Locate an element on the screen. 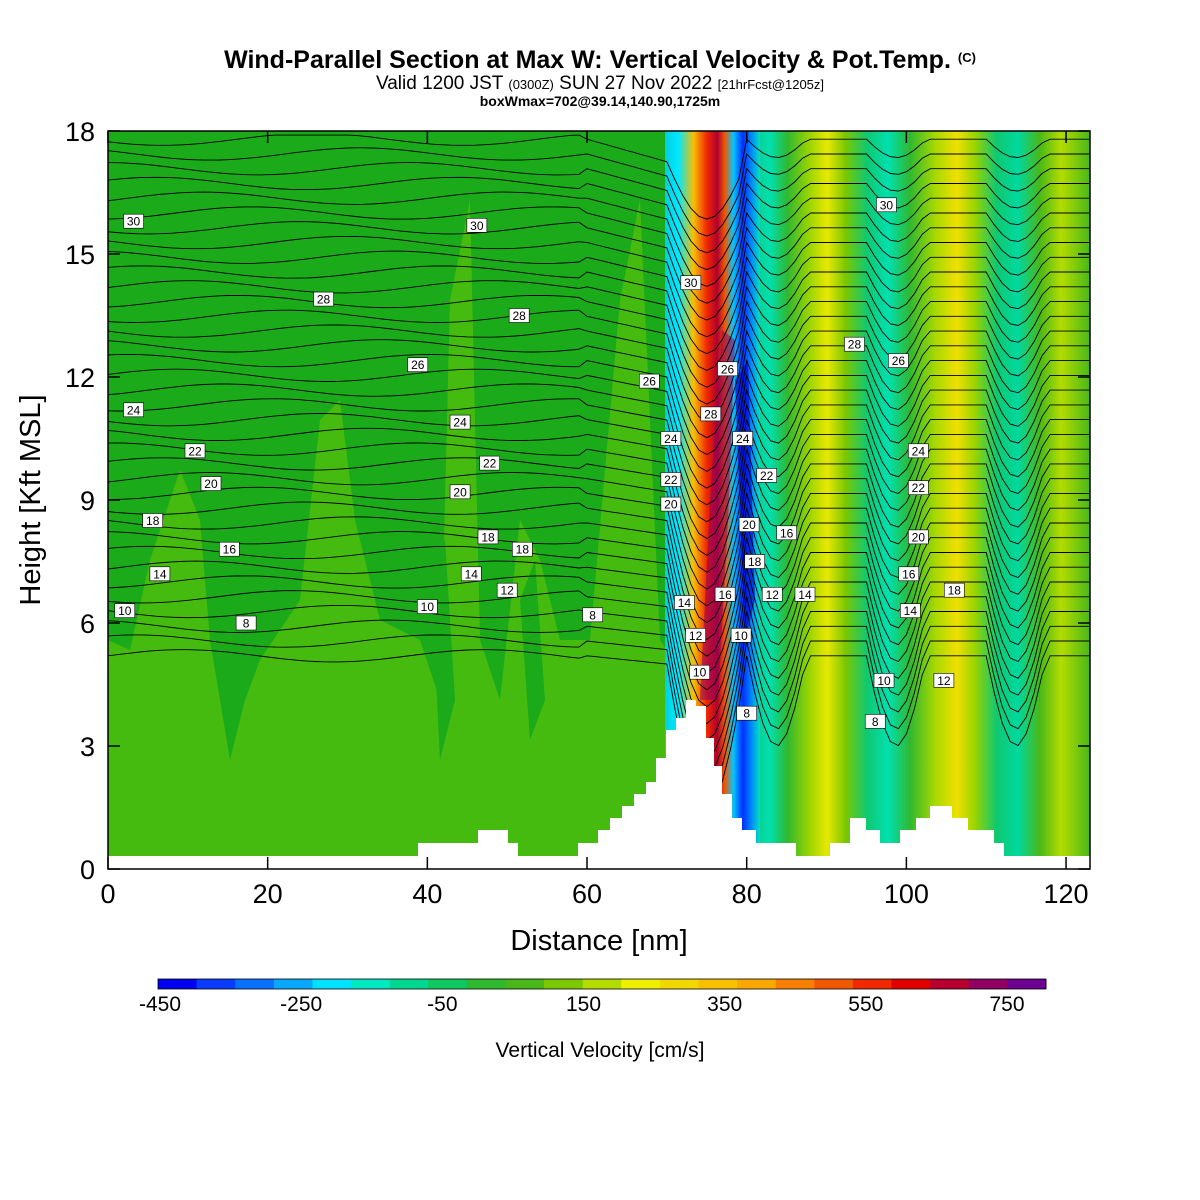 The height and width of the screenshot is (1200, 1200). contour-label: 30 is located at coordinates (691, 283).